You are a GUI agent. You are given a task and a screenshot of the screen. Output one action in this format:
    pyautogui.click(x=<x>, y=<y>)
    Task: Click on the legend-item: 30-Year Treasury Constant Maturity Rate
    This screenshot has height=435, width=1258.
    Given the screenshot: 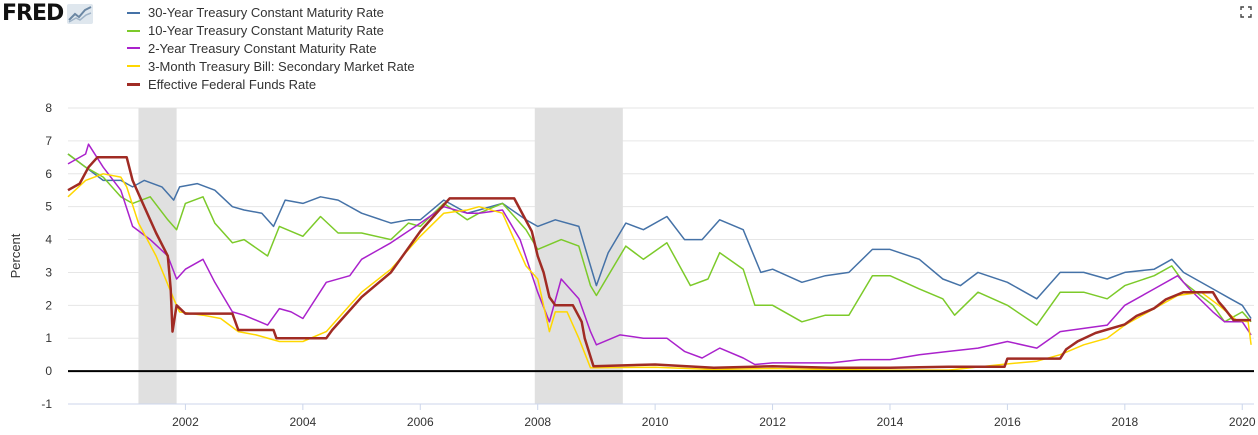 What is the action you would take?
    pyautogui.click(x=271, y=13)
    